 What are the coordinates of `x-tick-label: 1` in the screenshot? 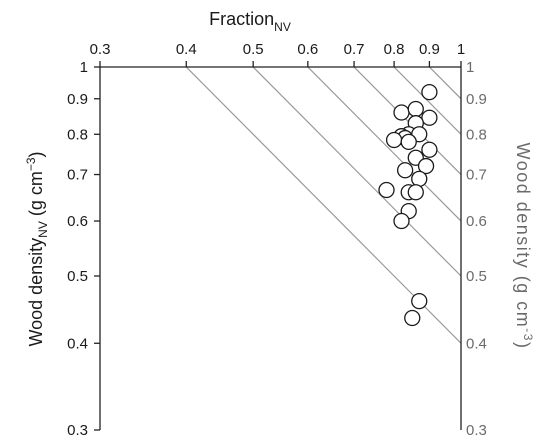 It's located at (461, 49).